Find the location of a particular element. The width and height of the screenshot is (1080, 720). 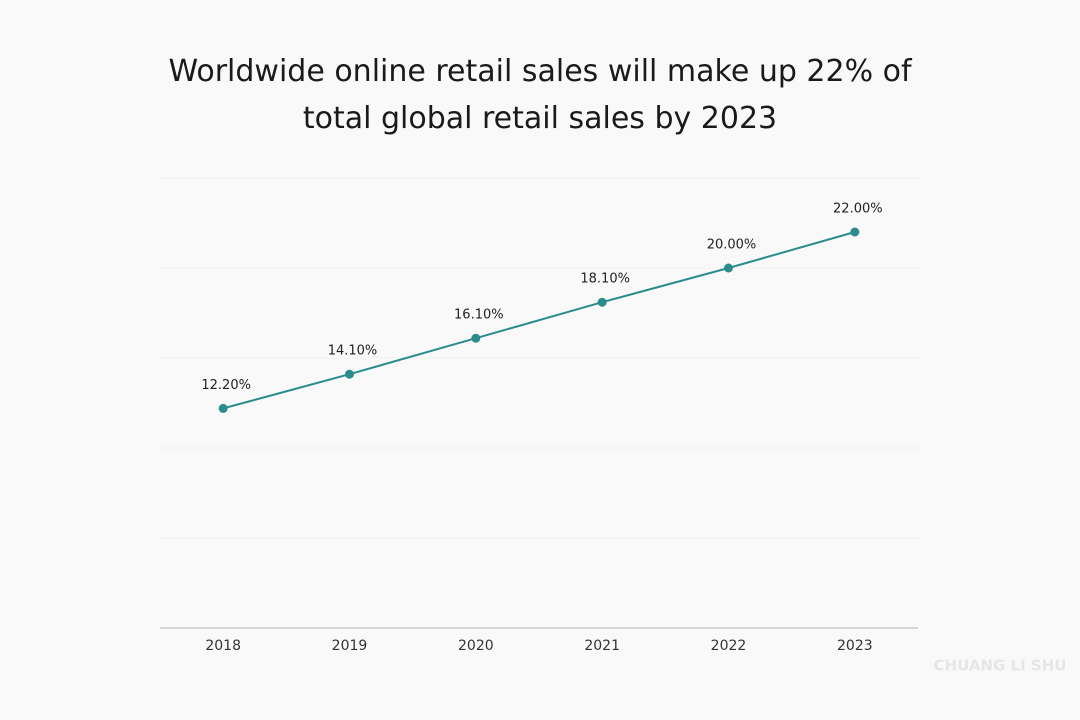

data-label: 20.00% is located at coordinates (732, 245).